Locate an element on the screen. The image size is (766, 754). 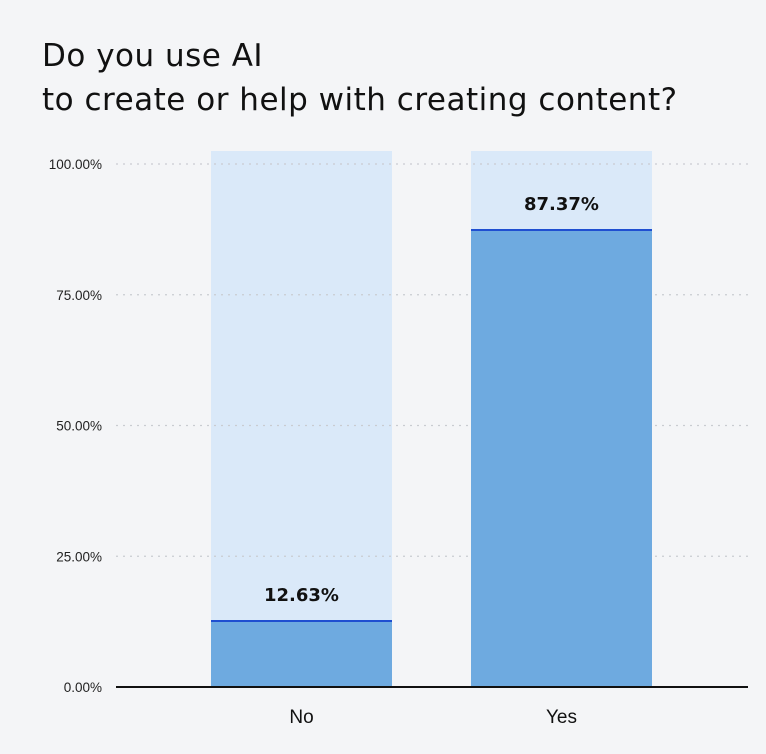
bar-no is located at coordinates (301, 653).